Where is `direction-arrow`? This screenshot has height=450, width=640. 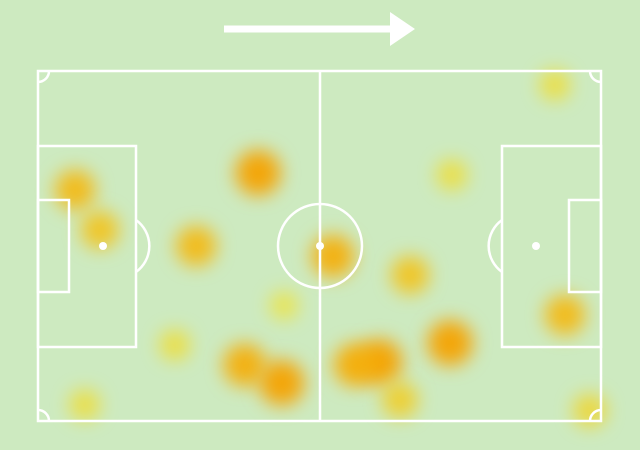 direction-arrow is located at coordinates (319, 29).